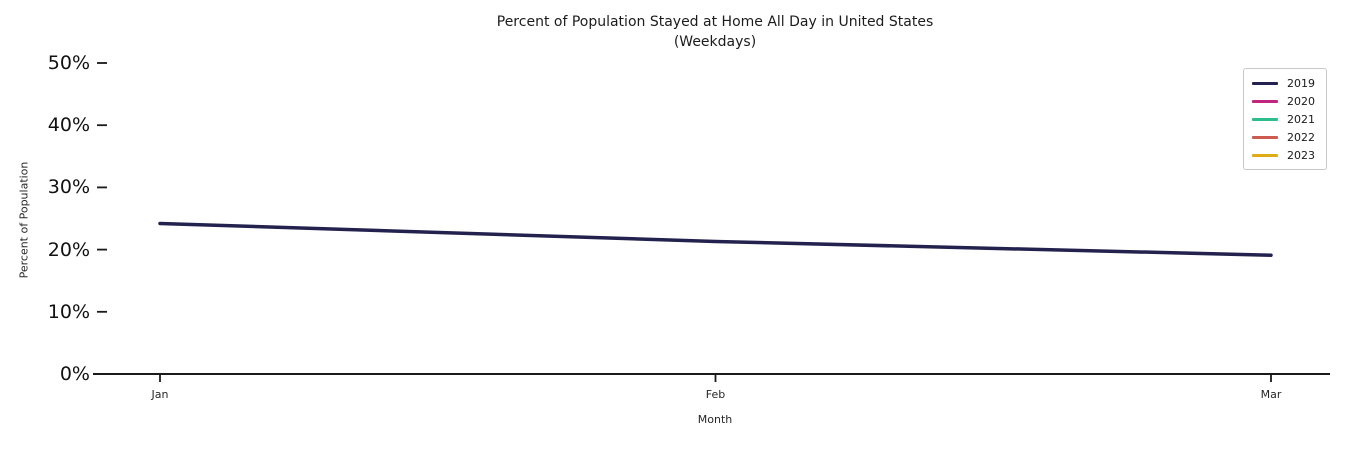  What do you see at coordinates (1265, 119) in the screenshot?
I see `legend-swatch-2021` at bounding box center [1265, 119].